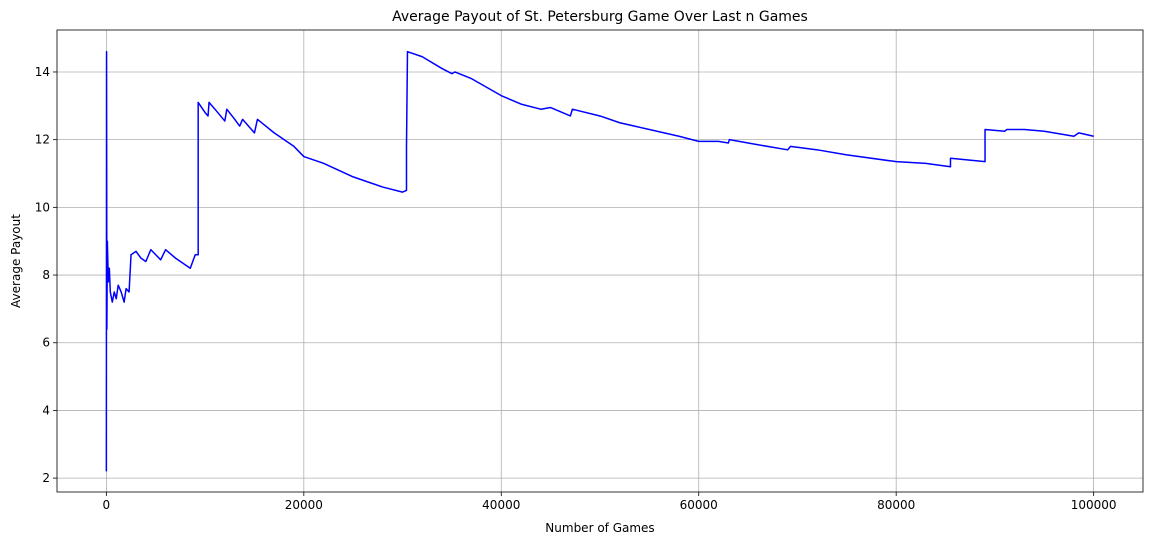 The width and height of the screenshot is (1152, 545). Describe the element at coordinates (46, 410) in the screenshot. I see `y-tick-label: 4` at that location.